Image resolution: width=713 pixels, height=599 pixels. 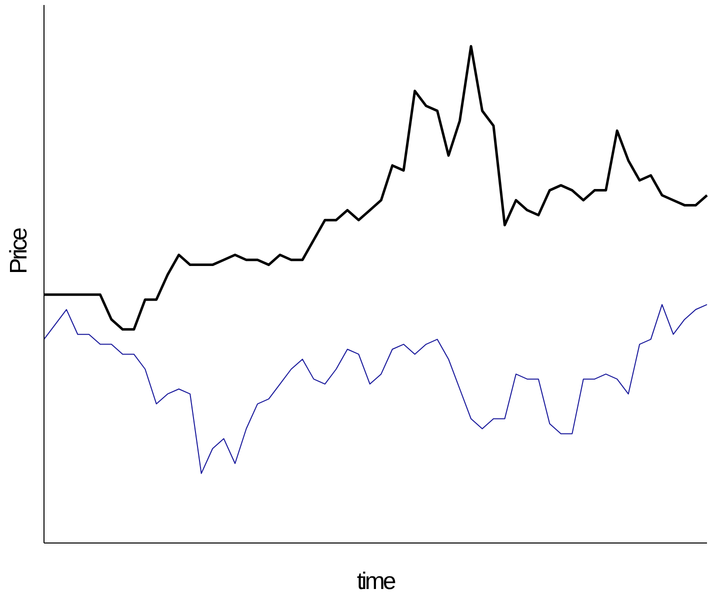 What do you see at coordinates (376, 581) in the screenshot?
I see `x-axis-title: time` at bounding box center [376, 581].